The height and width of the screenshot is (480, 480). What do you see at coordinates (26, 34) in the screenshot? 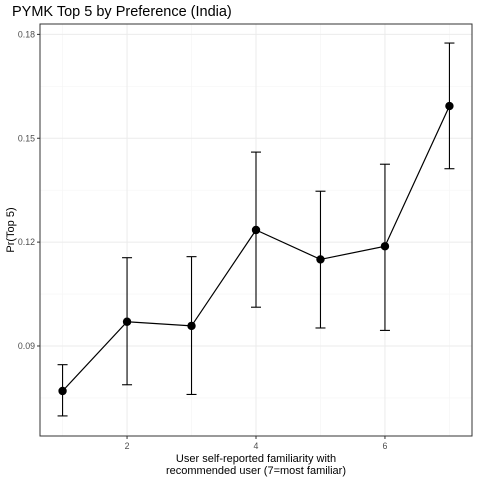
I see `y-tick-label: 0.18` at bounding box center [26, 34].